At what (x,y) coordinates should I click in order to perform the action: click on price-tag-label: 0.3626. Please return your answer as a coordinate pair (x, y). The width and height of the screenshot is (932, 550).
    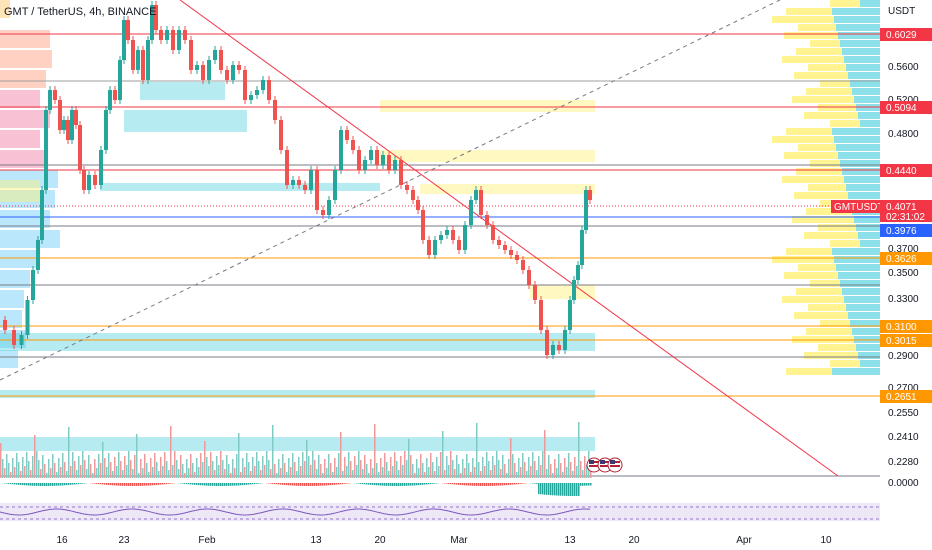
    Looking at the image, I should click on (901, 259).